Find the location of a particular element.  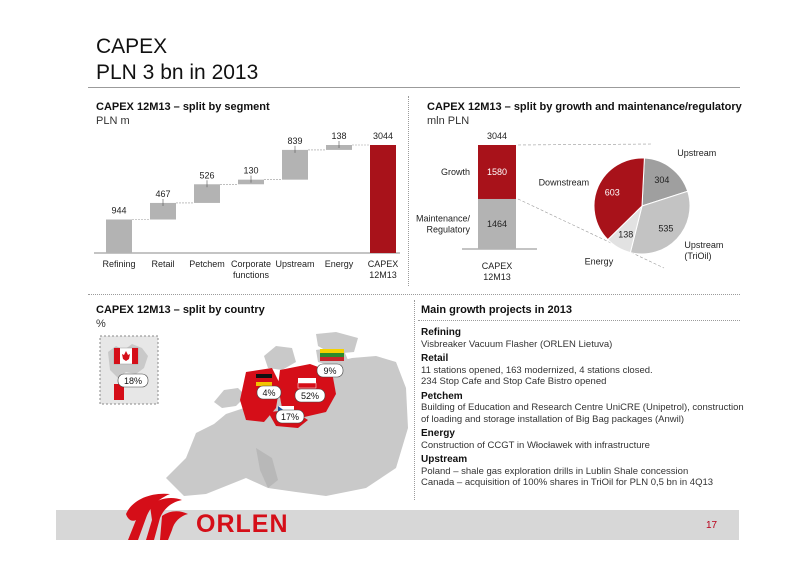

slide-title-line2: PLN 3 bn in 2013 is located at coordinates (177, 72).